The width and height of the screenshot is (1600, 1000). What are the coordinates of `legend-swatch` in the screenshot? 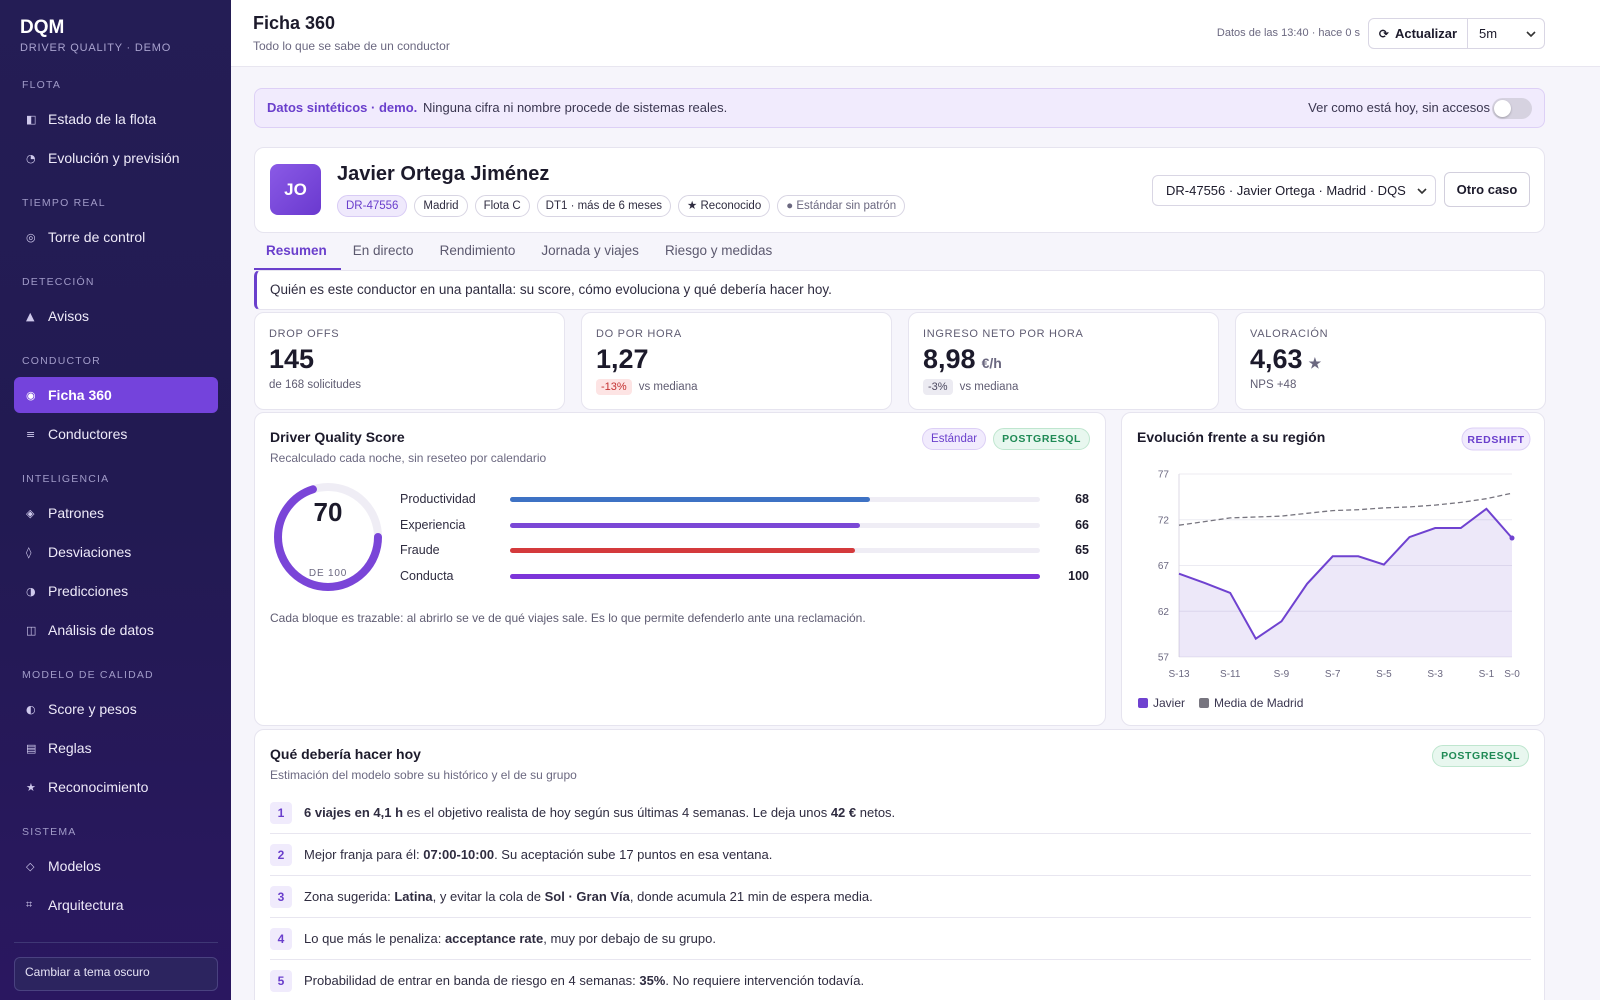 It's located at (1204, 703).